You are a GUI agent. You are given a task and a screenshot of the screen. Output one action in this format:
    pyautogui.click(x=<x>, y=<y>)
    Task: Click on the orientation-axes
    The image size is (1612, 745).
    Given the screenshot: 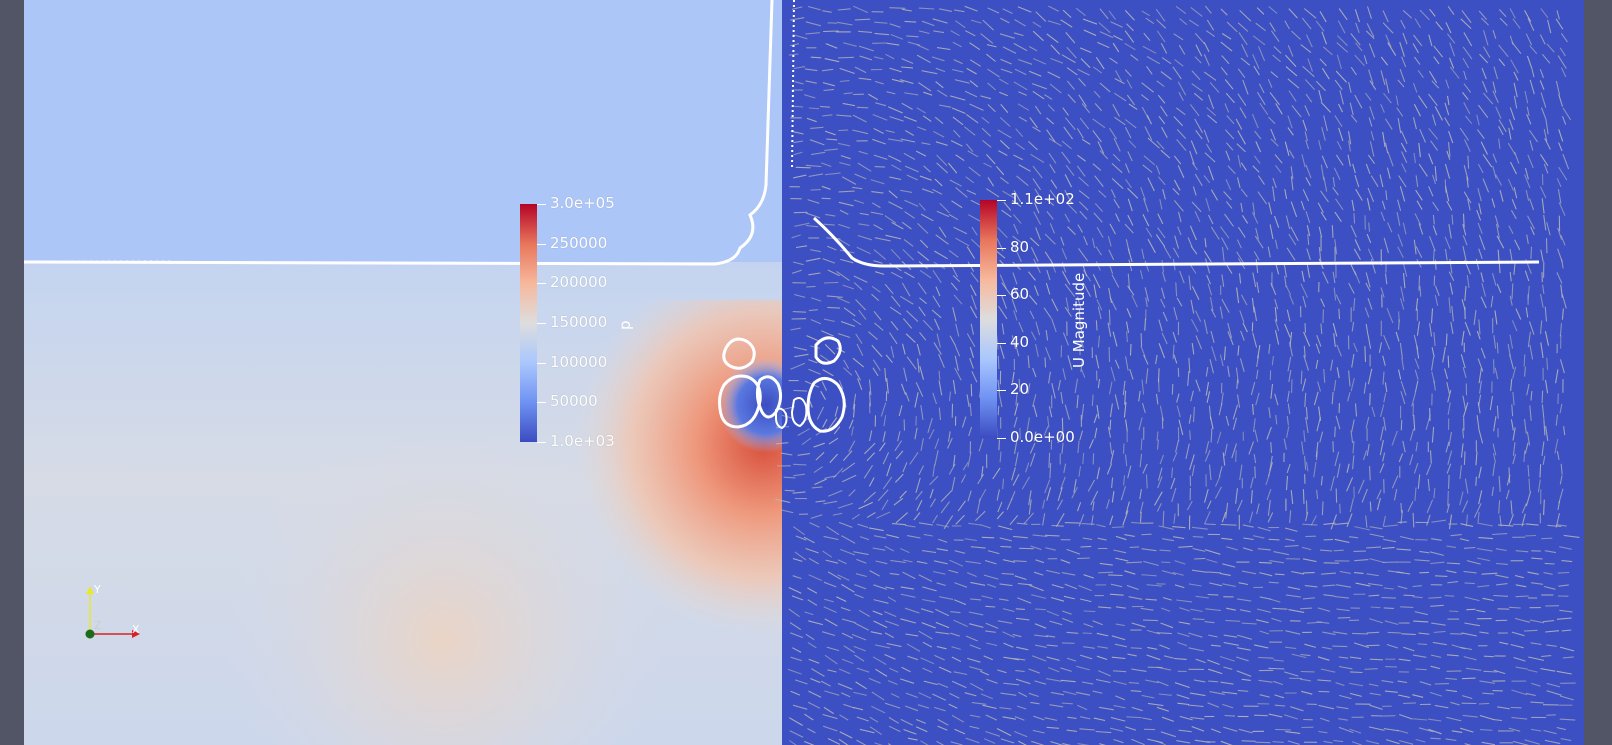 What is the action you would take?
    pyautogui.click(x=115, y=612)
    